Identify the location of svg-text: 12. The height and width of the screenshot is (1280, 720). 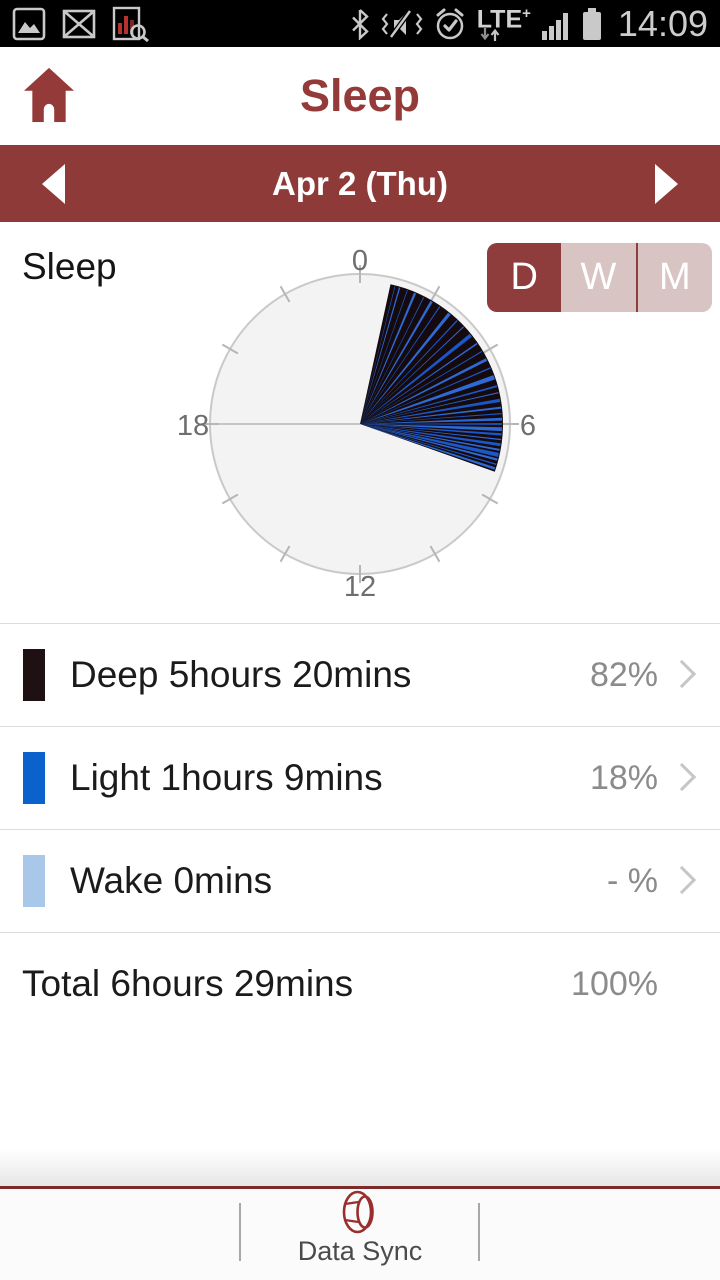
(360, 587).